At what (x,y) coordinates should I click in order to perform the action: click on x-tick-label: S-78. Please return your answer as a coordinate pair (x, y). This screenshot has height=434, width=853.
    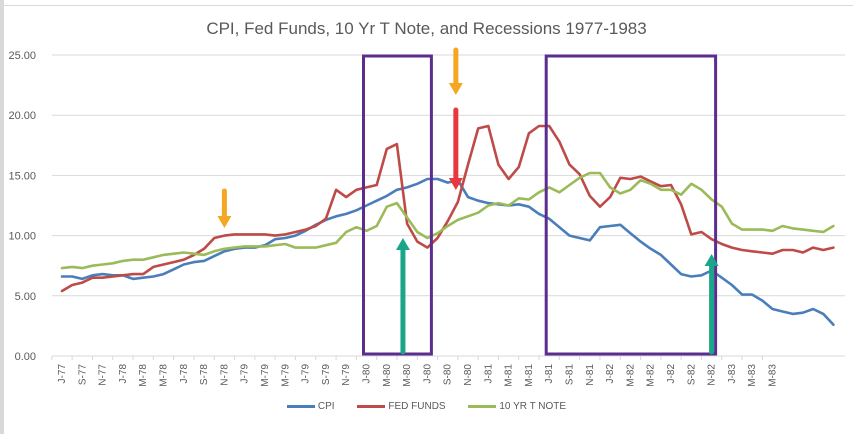
    Looking at the image, I should click on (204, 375).